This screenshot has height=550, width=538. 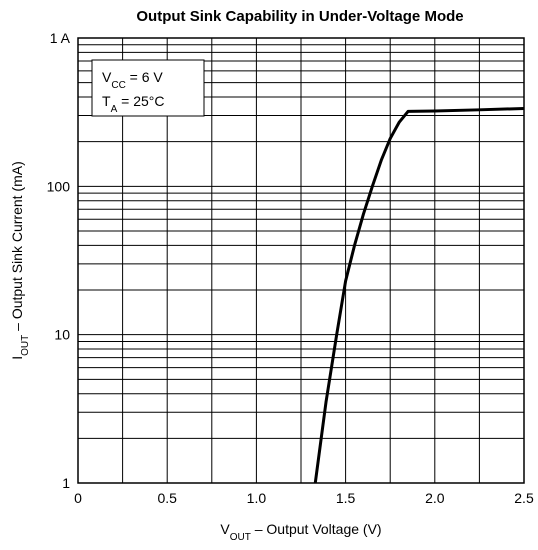 I want to click on y-tick-label: 10, so click(x=62, y=335).